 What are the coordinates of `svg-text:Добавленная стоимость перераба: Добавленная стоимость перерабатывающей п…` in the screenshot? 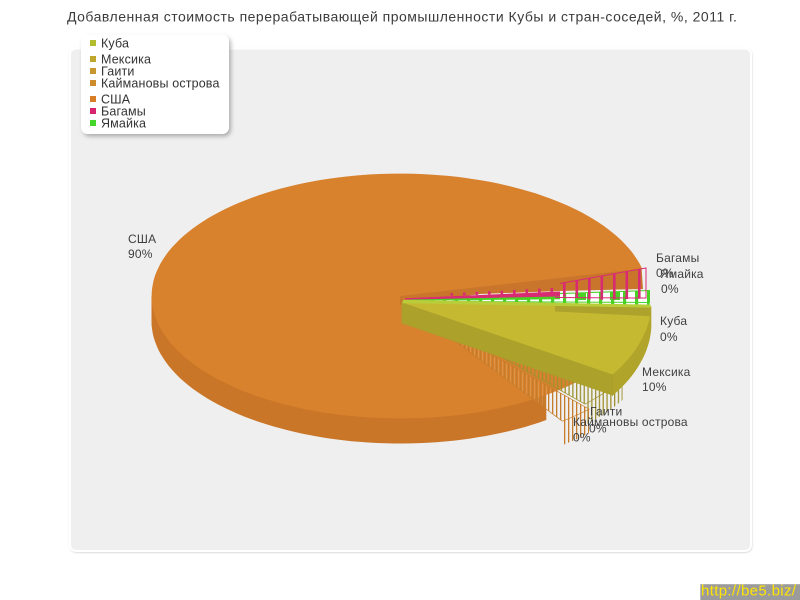 It's located at (402, 17).